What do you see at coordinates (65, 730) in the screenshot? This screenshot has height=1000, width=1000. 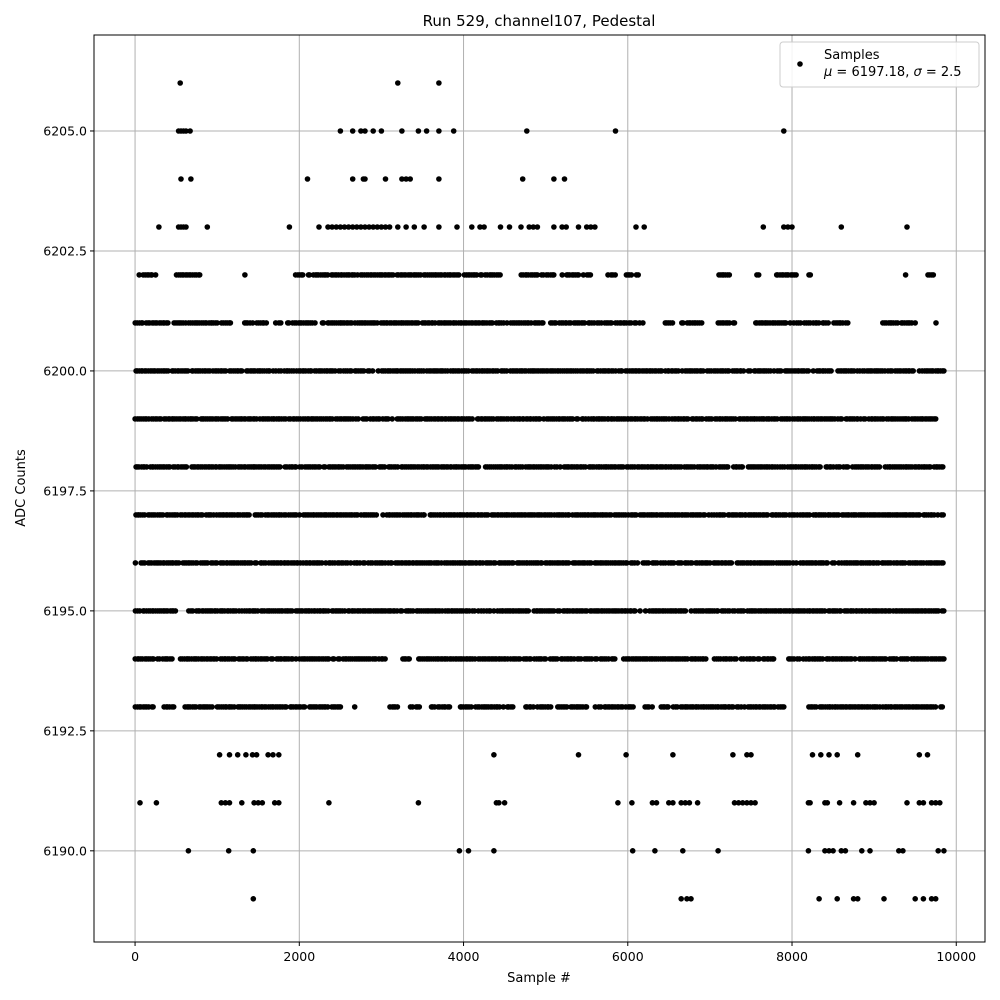 I see `y-tick-label: 6192.5` at bounding box center [65, 730].